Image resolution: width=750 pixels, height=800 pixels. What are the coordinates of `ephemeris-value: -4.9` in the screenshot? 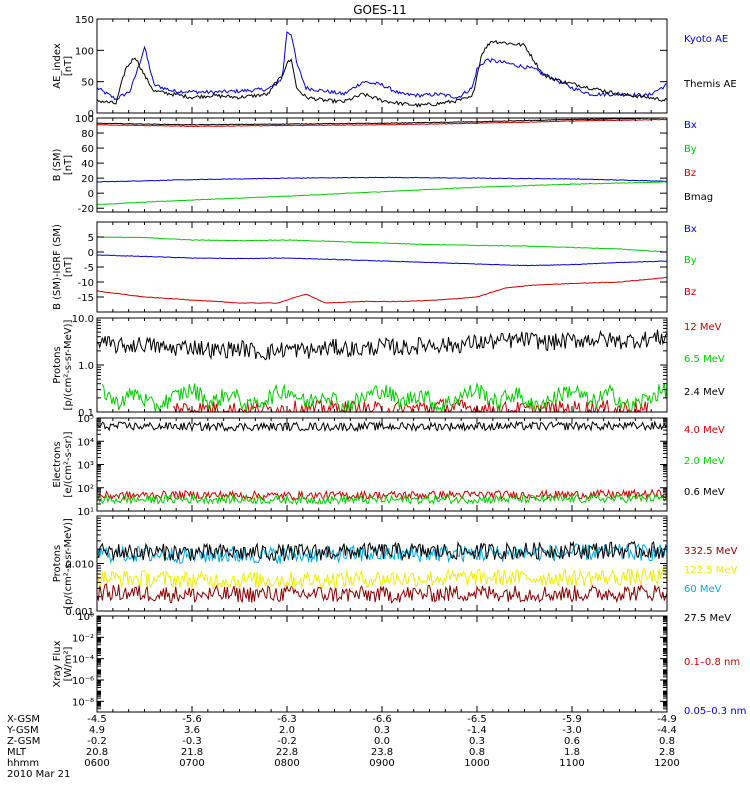 It's located at (667, 719).